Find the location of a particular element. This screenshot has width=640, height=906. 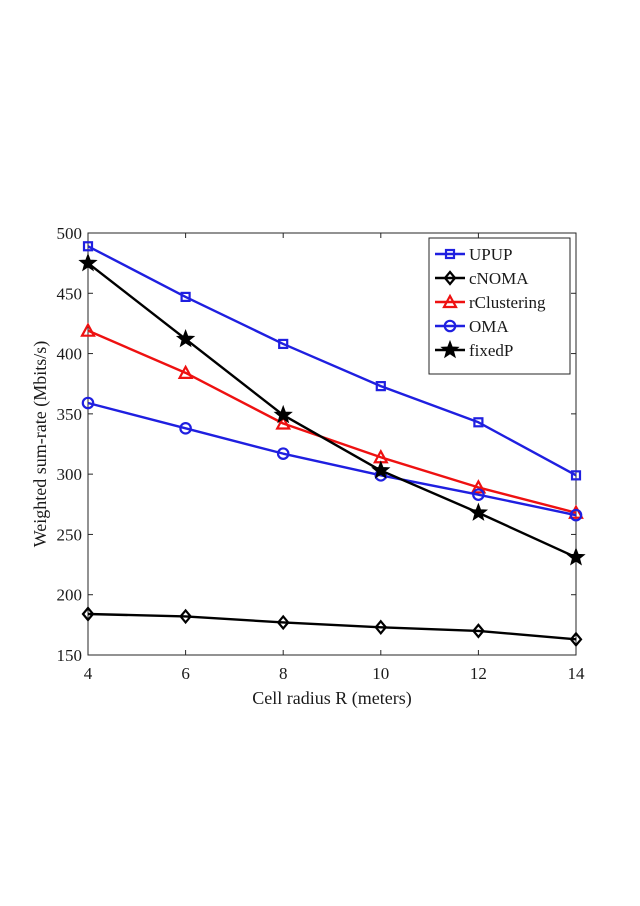

legend-item: UPUP is located at coordinates (473, 254).